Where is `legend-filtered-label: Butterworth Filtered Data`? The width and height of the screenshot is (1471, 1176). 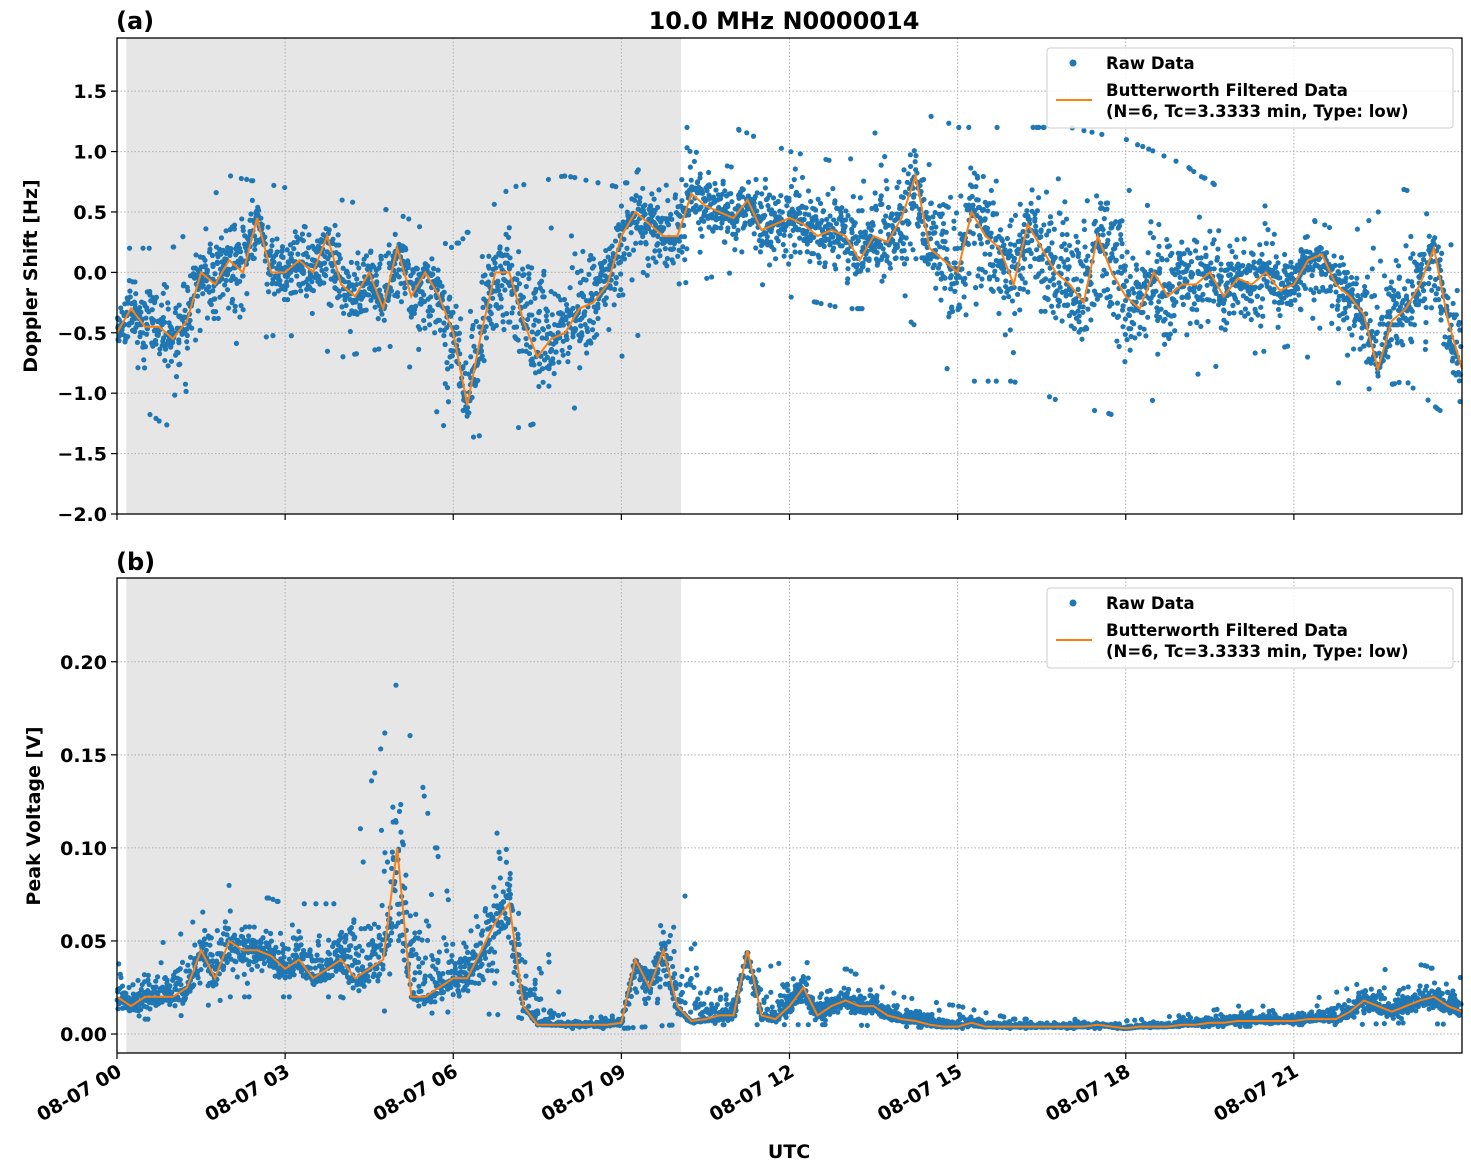
legend-filtered-label: Butterworth Filtered Data is located at coordinates (1227, 90).